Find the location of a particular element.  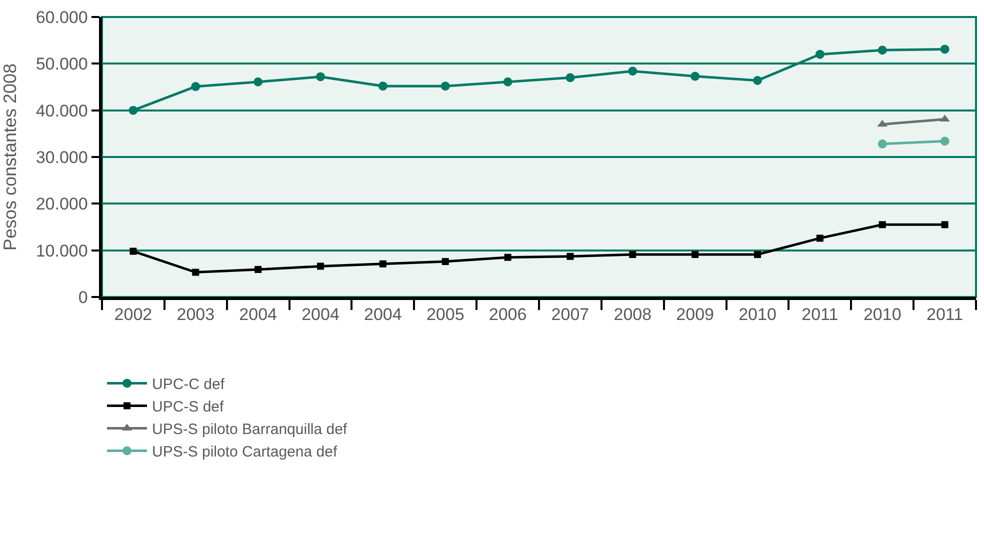

legend-label: UPC-C def is located at coordinates (189, 385).